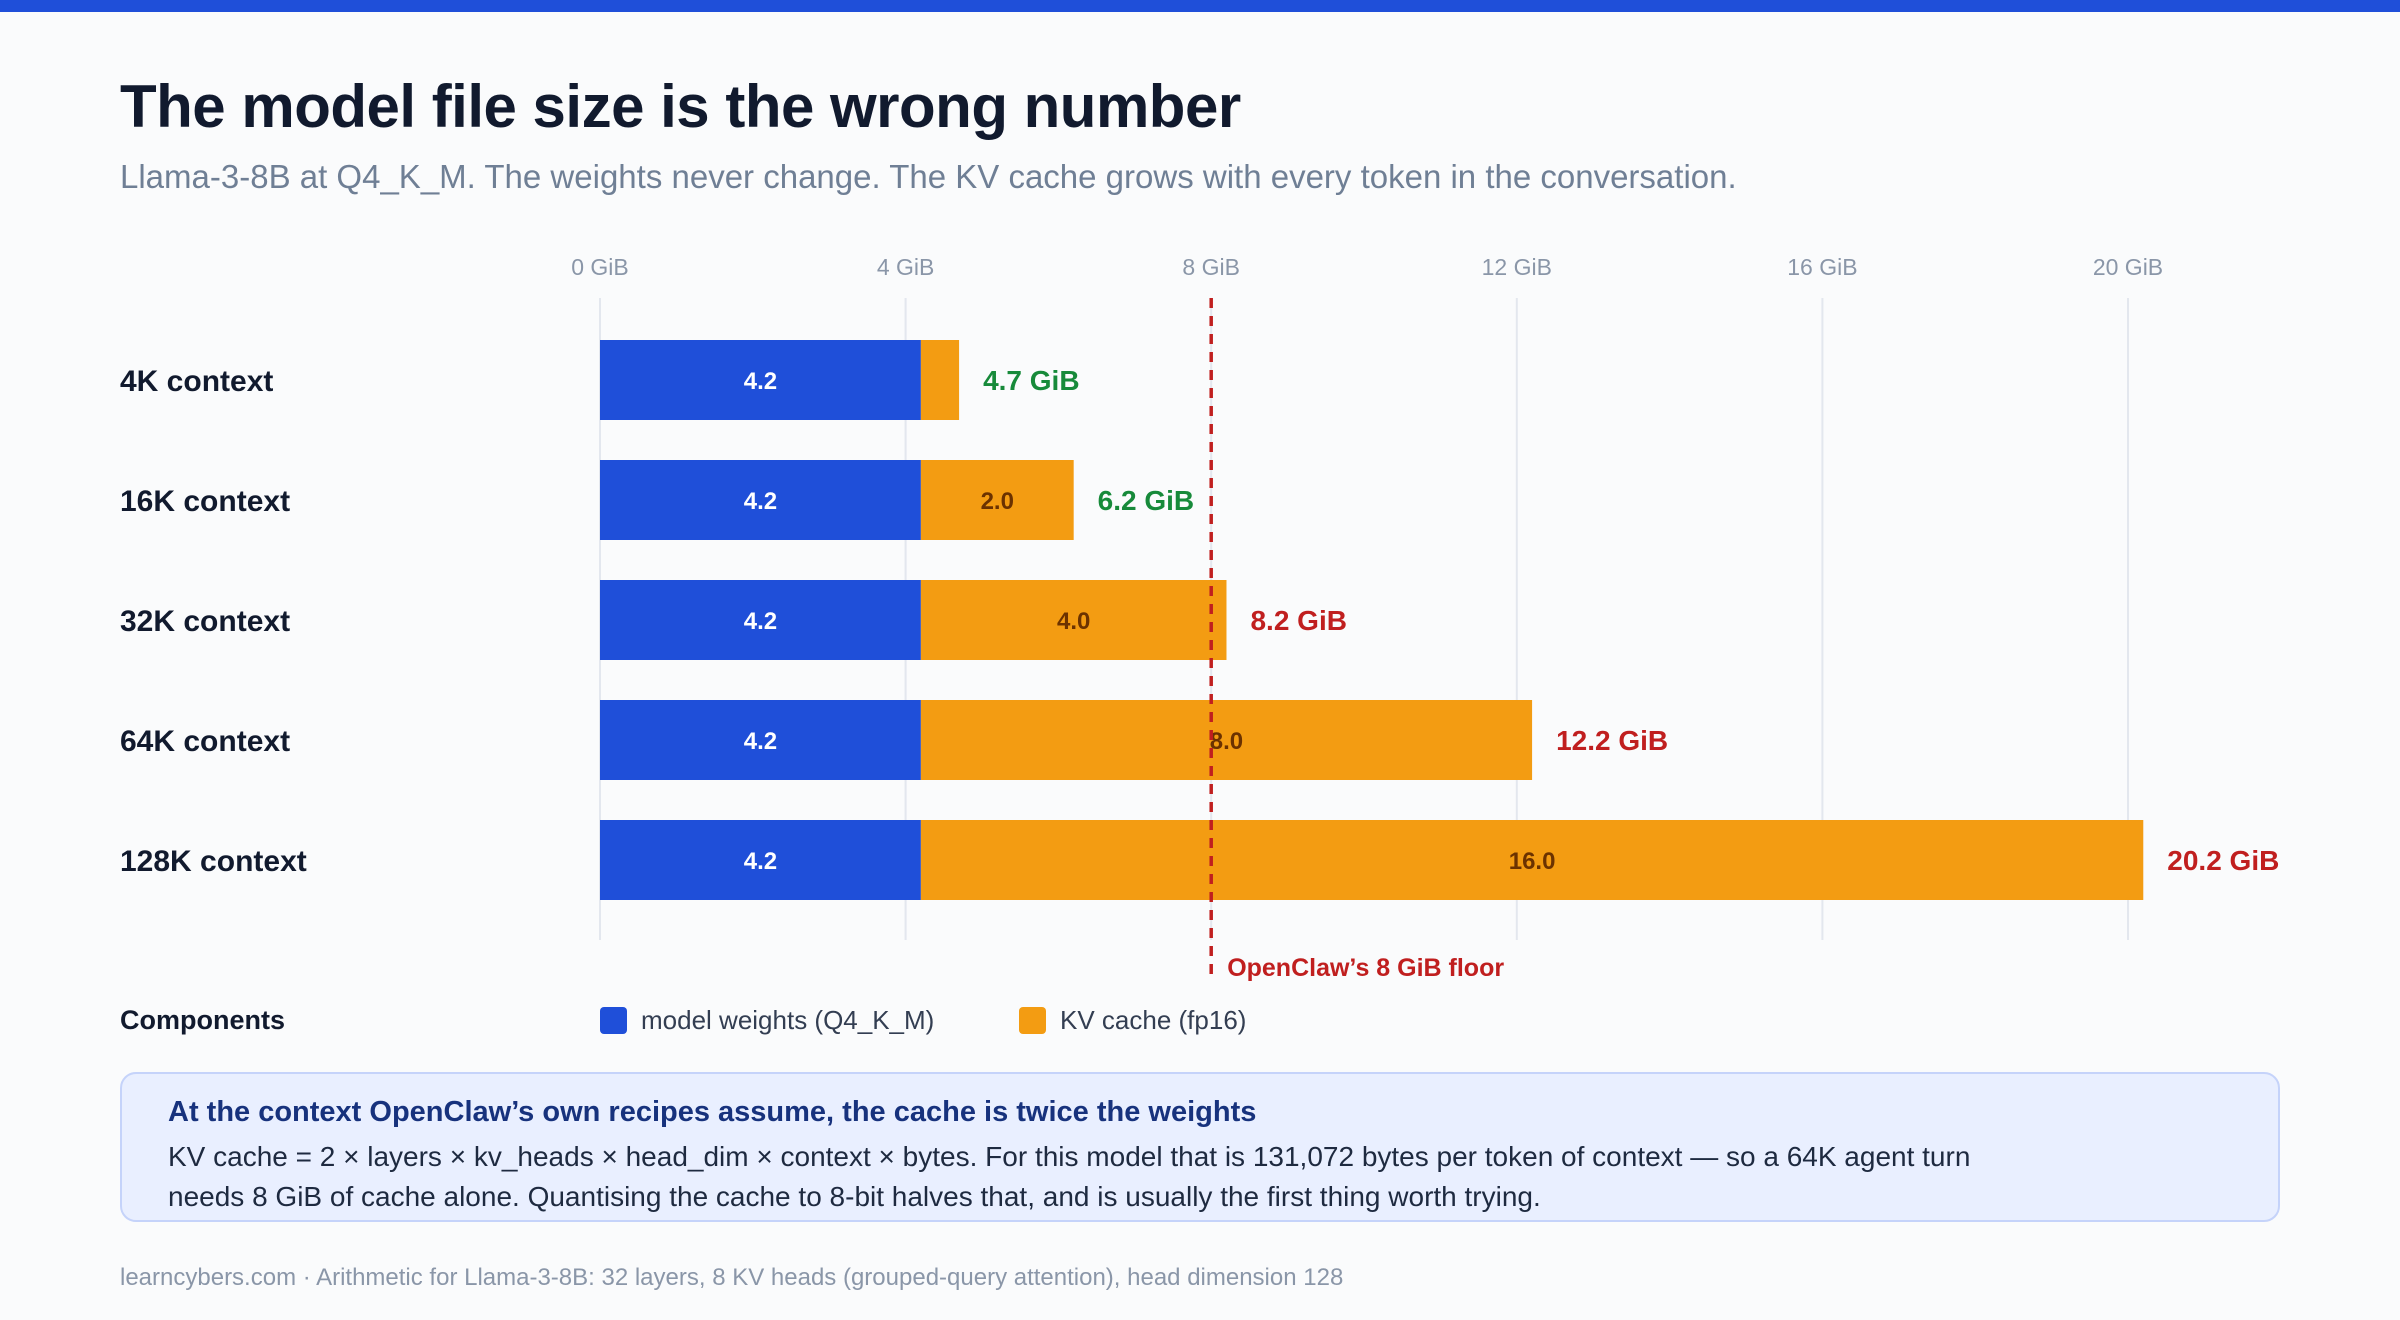 Image resolution: width=2400 pixels, height=1320 pixels. I want to click on bar-total-label: 12.2 GiB, so click(1612, 740).